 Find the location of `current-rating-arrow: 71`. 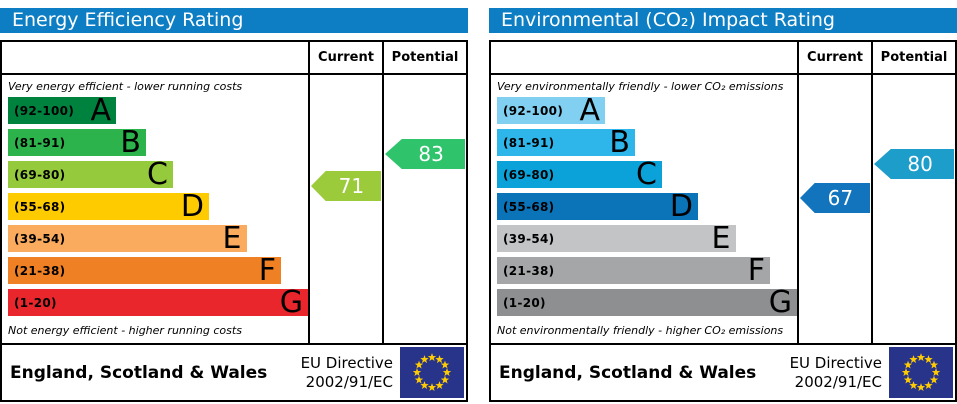

current-rating-arrow: 71 is located at coordinates (346, 186).